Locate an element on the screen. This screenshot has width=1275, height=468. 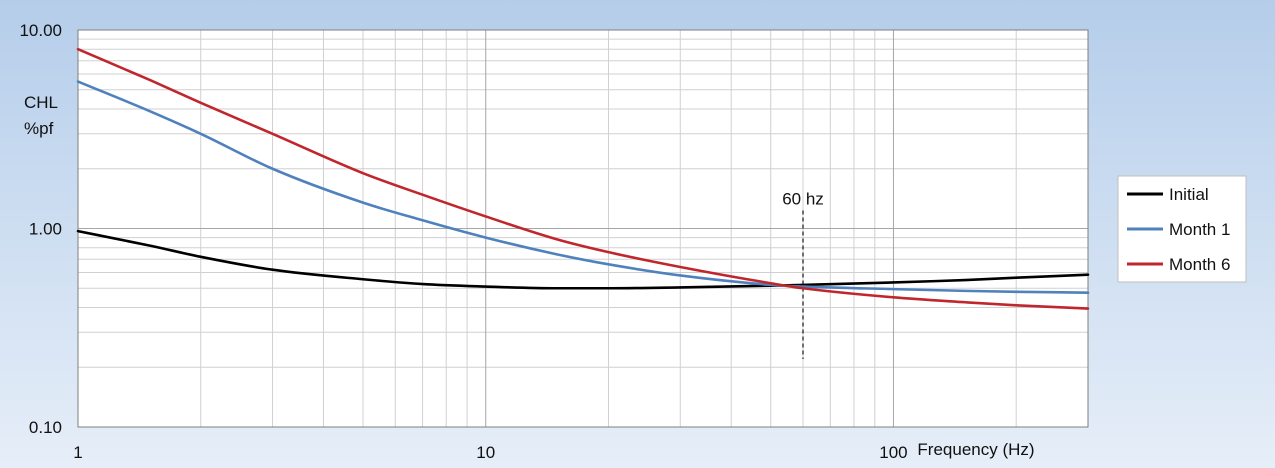
legend-label: Month 1 is located at coordinates (1199, 229).